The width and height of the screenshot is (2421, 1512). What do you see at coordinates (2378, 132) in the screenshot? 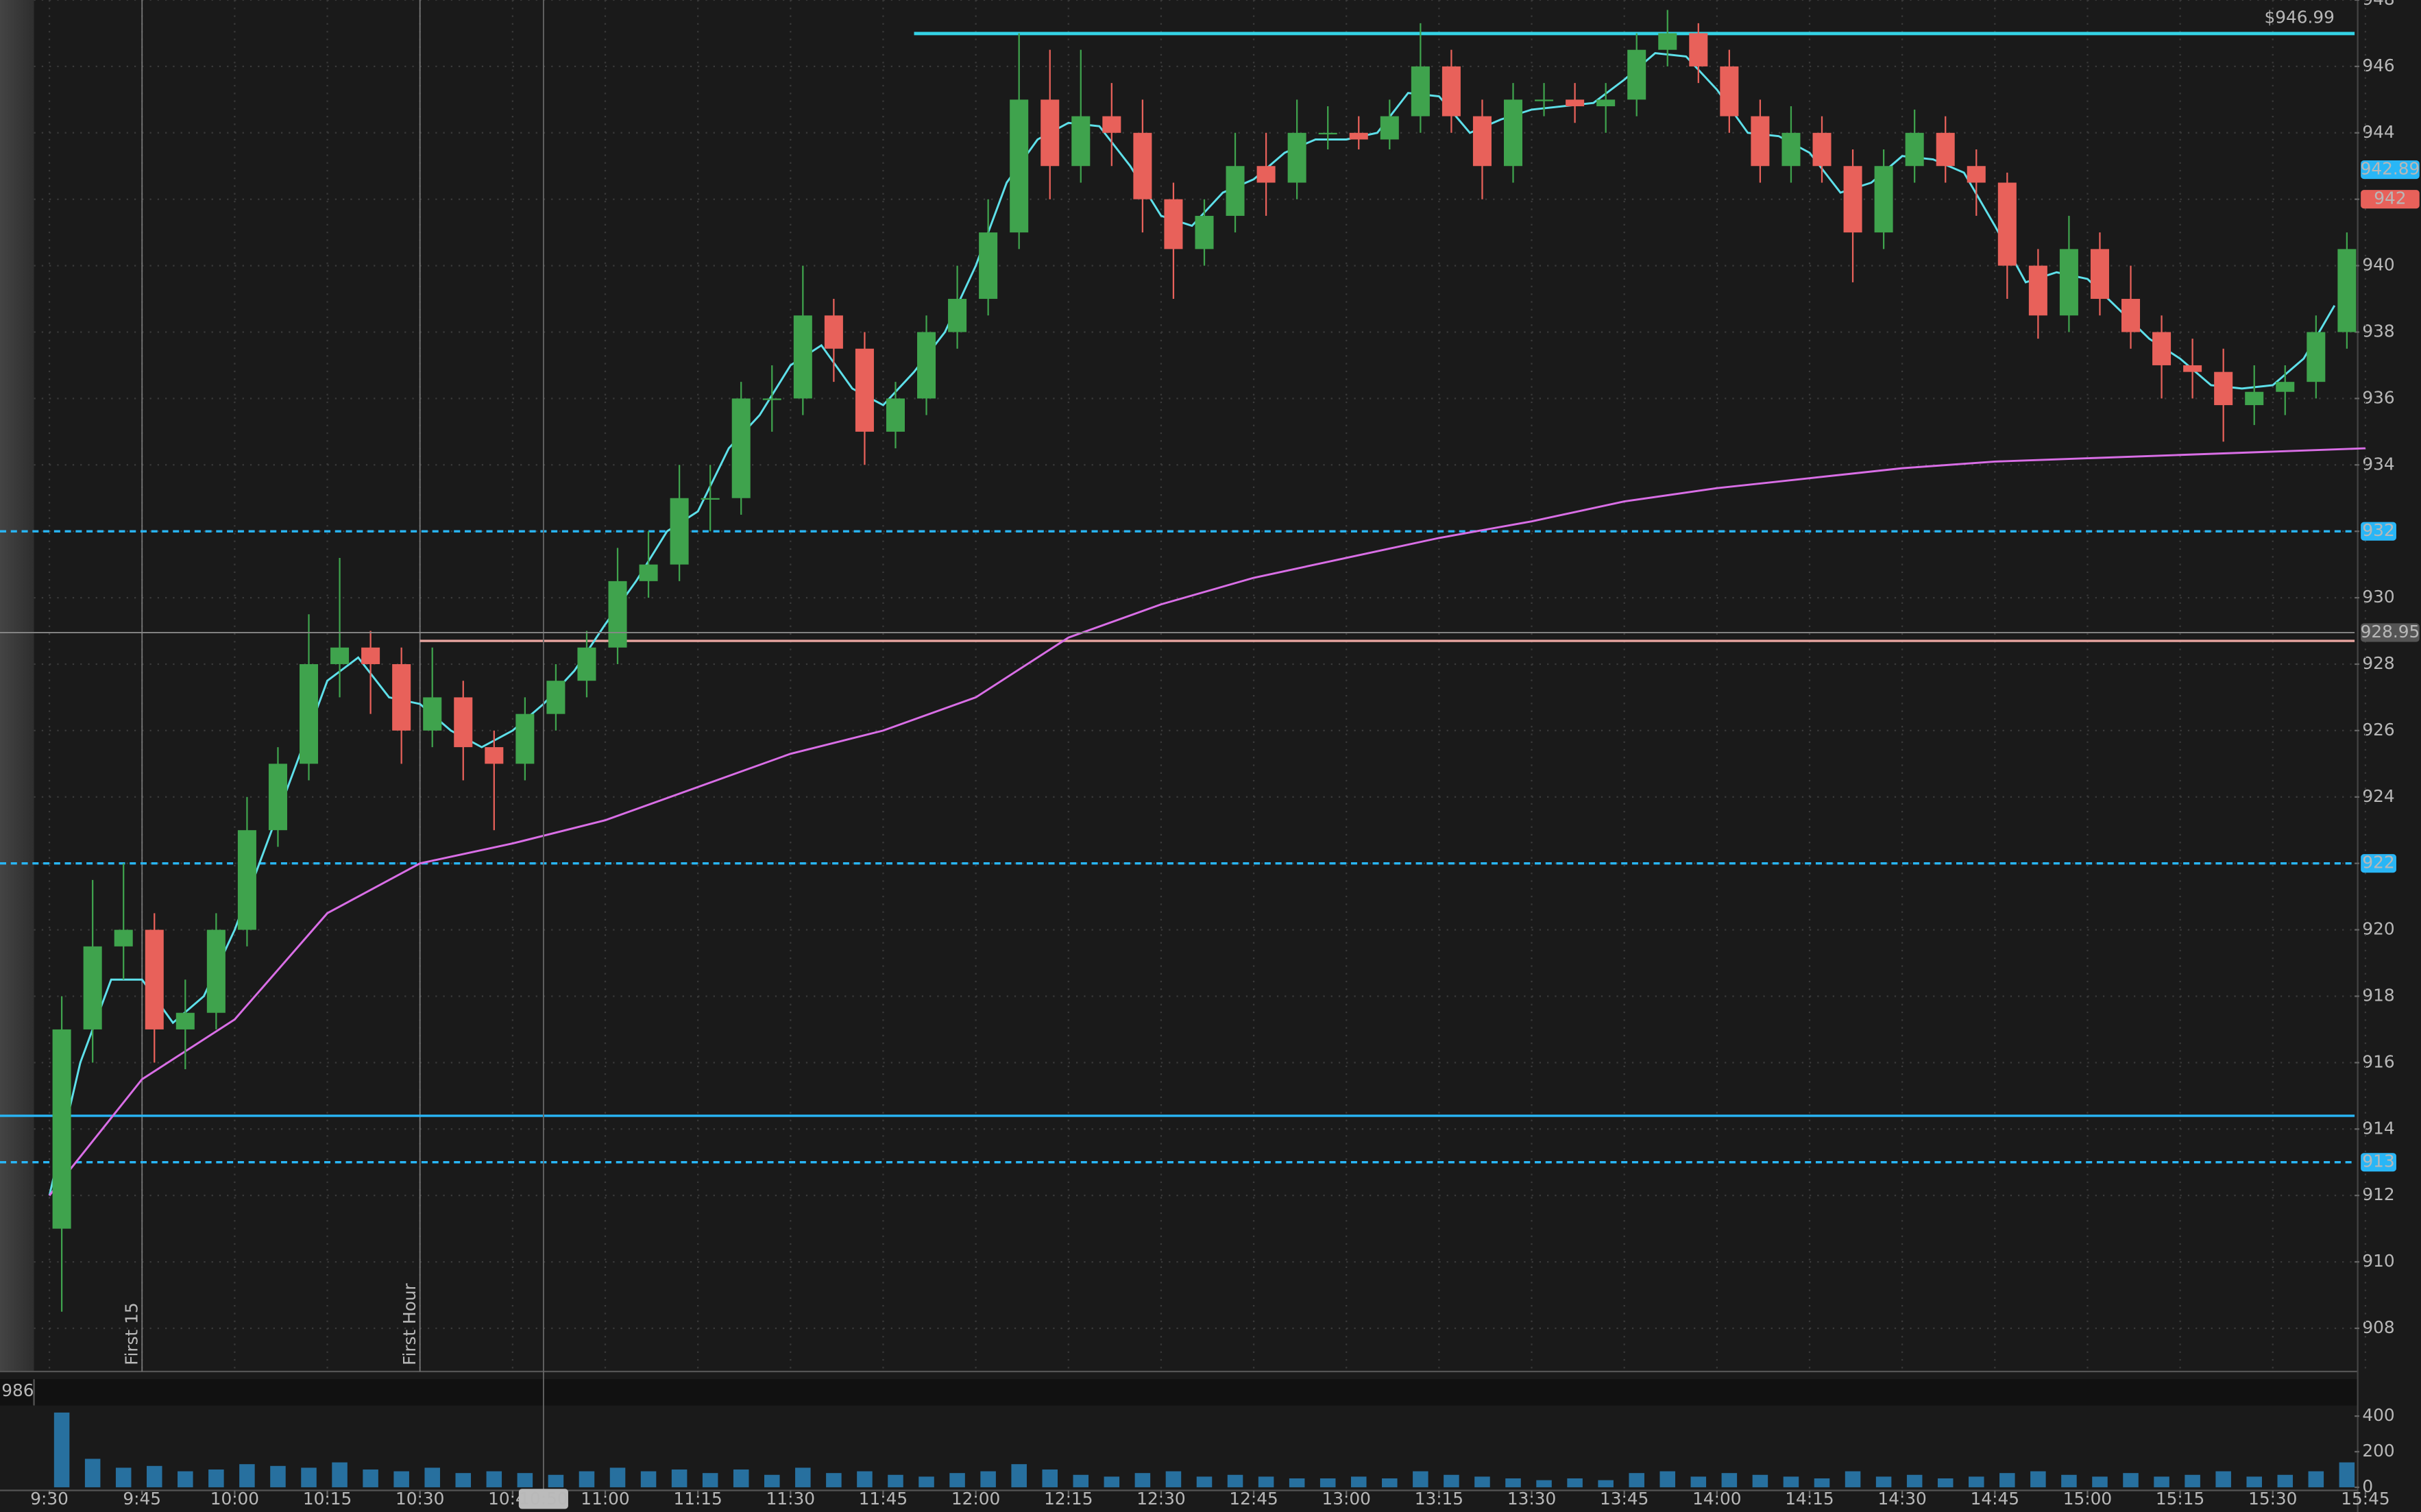
I see `y-tick-label: 944` at bounding box center [2378, 132].